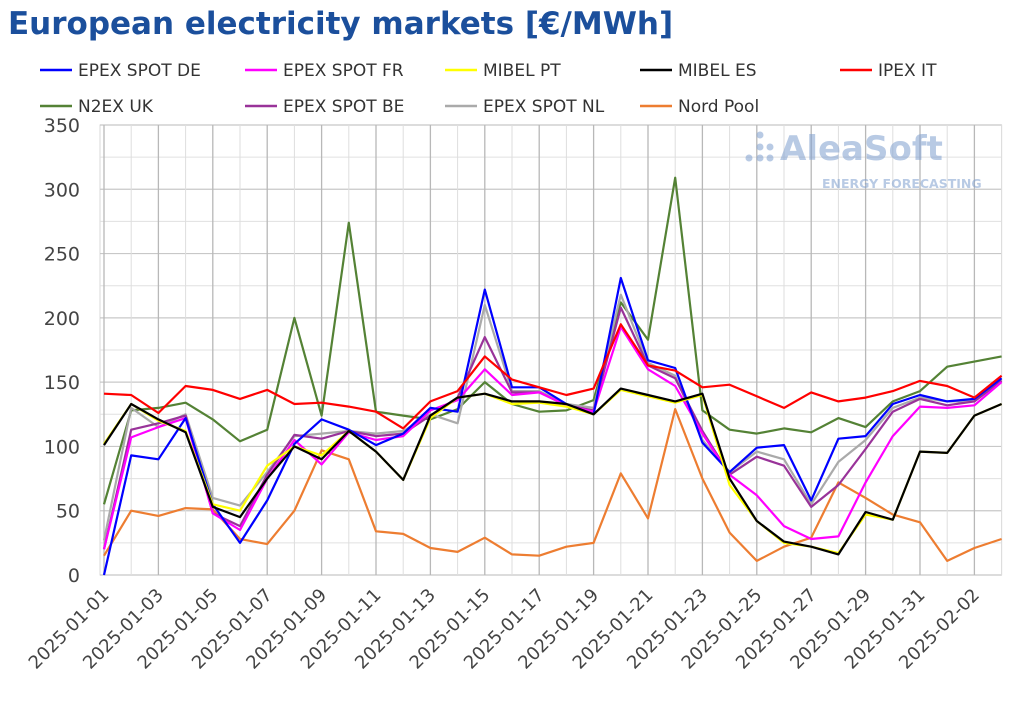 Image resolution: width=1024 pixels, height=713 pixels. Describe the element at coordinates (718, 107) in the screenshot. I see `legend-label: Nord Pool` at that location.